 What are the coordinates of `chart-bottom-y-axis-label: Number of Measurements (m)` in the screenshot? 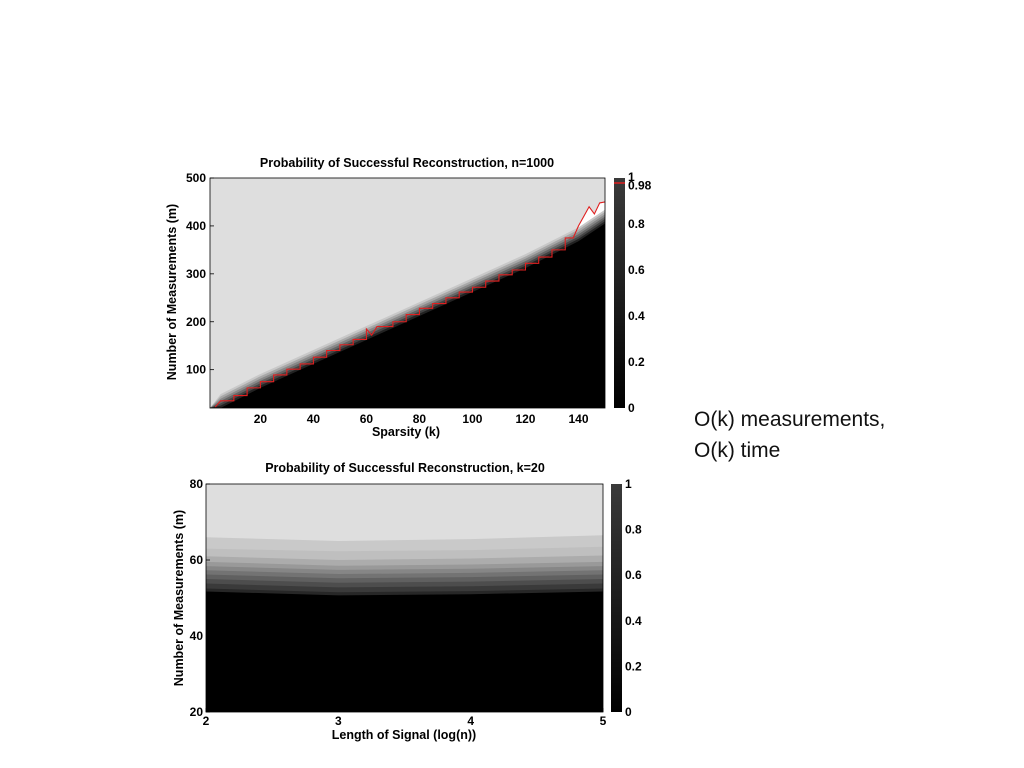 It's located at (179, 598).